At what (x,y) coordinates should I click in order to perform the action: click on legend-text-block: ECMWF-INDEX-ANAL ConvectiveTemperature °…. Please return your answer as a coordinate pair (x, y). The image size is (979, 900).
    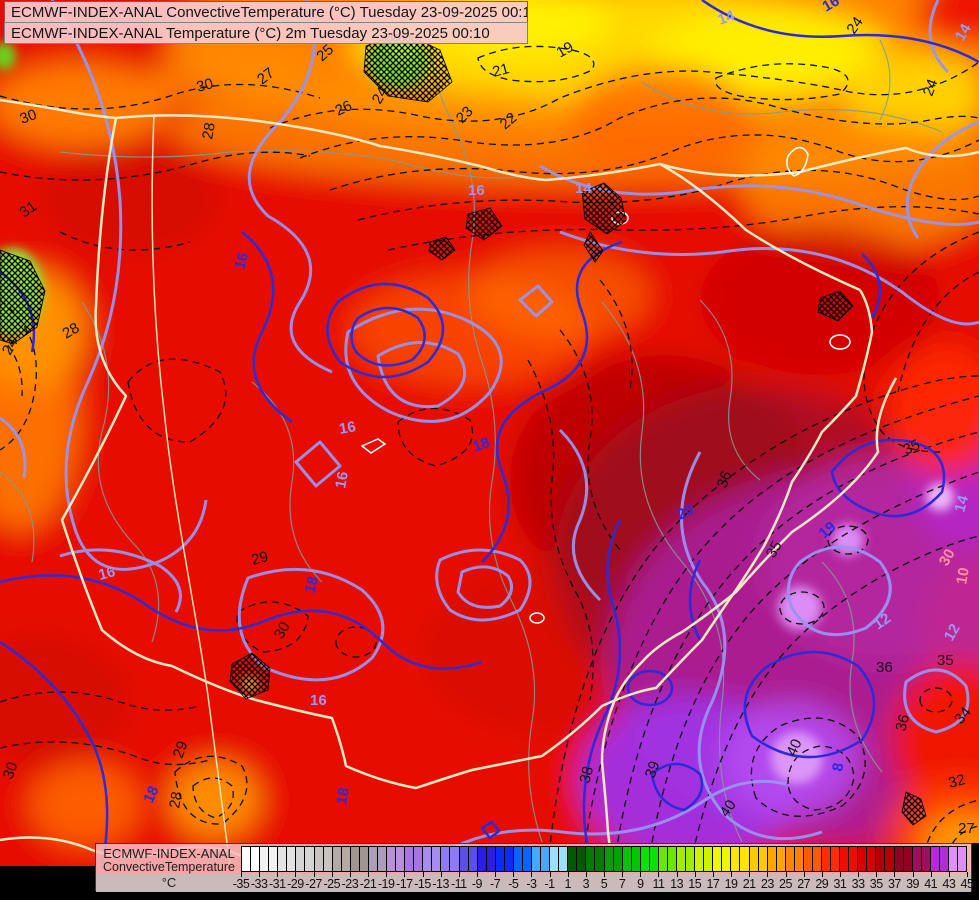
    Looking at the image, I should click on (169, 868).